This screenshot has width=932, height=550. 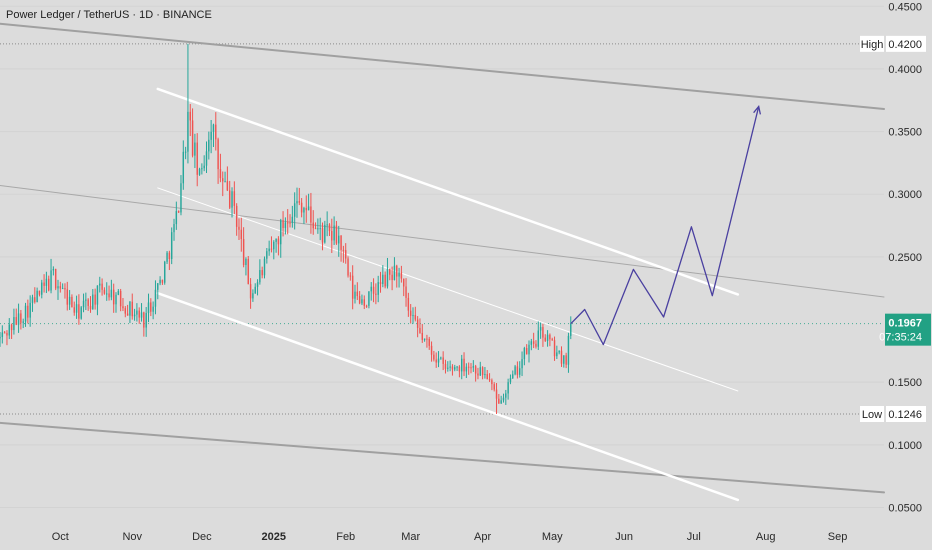 I want to click on y-tick-label: 0.4500, so click(x=905, y=7).